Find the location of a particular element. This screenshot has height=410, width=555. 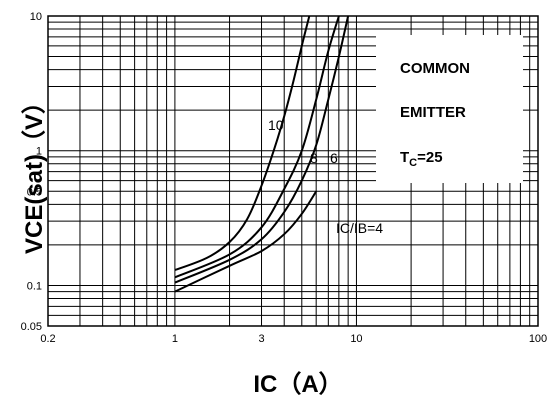

y-tick-label: 10 is located at coordinates (36, 17).